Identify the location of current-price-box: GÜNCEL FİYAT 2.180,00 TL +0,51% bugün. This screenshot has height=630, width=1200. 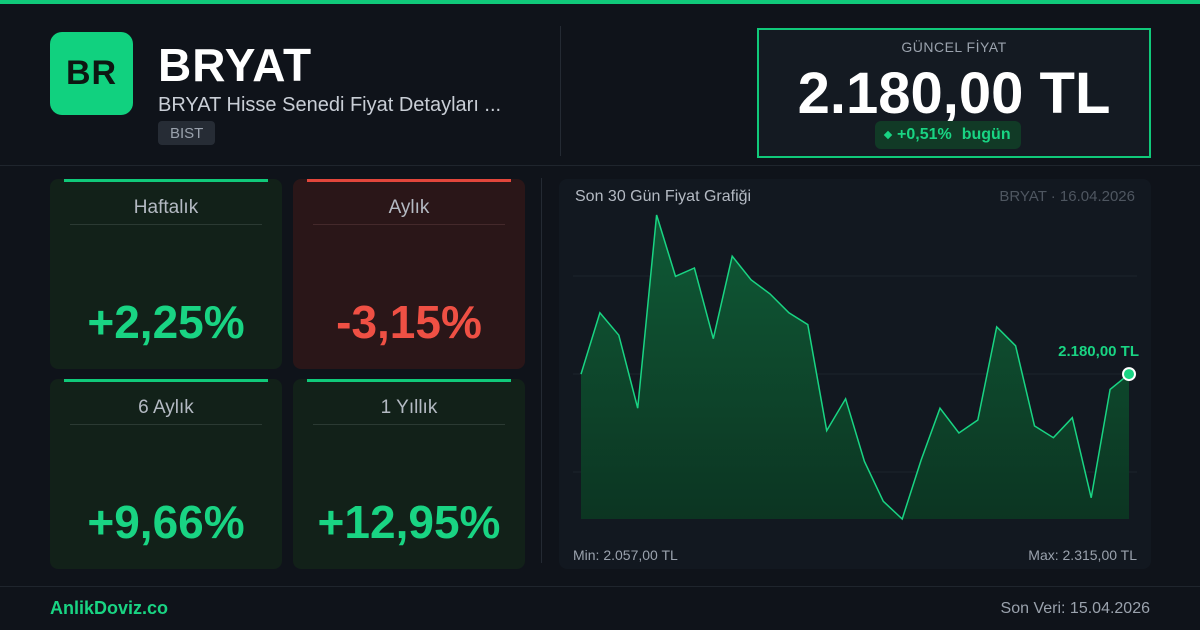
(954, 93).